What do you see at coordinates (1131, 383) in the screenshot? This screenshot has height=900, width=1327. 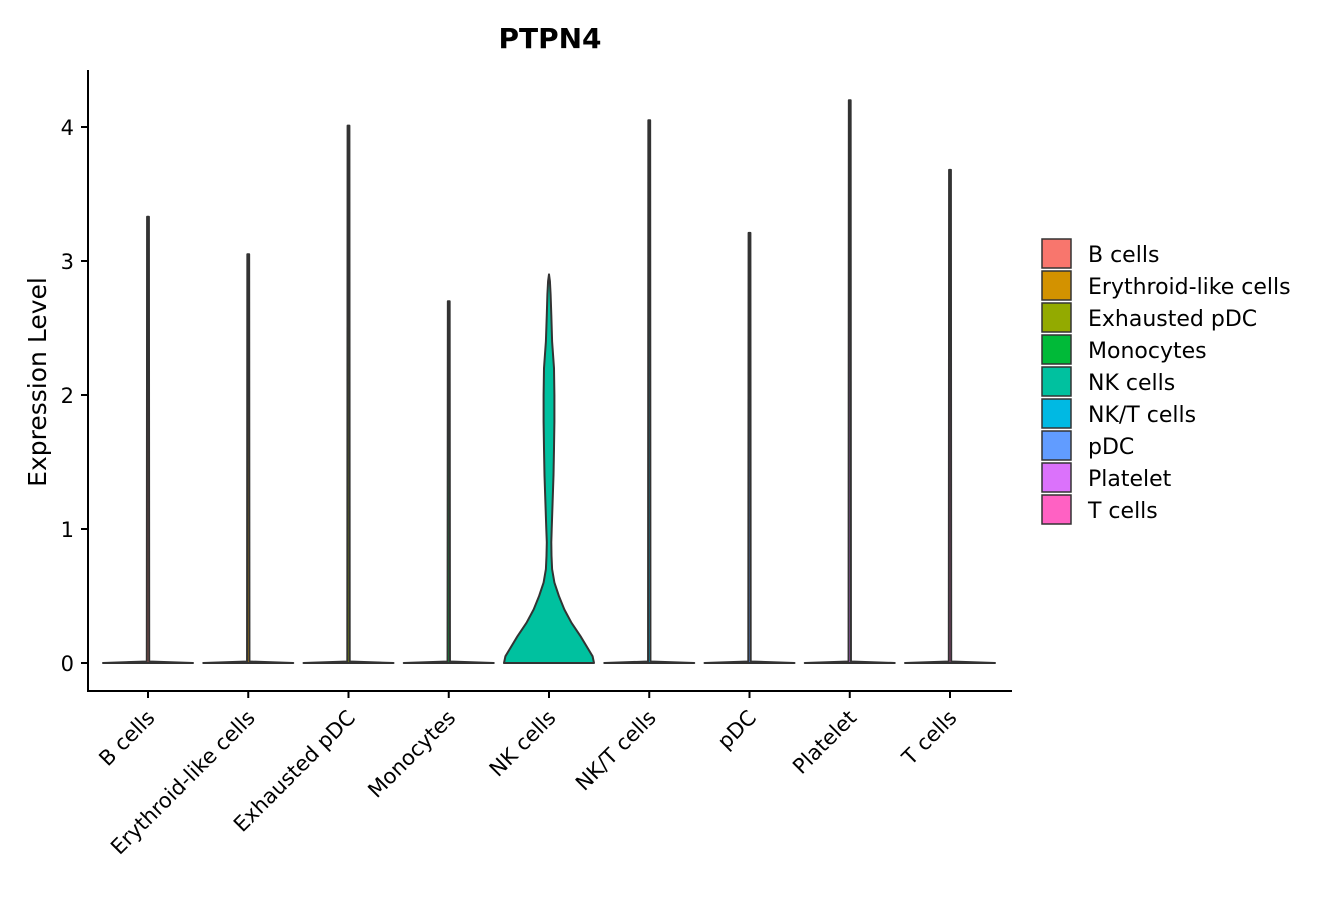 I see `legend-label: NK cells` at bounding box center [1131, 383].